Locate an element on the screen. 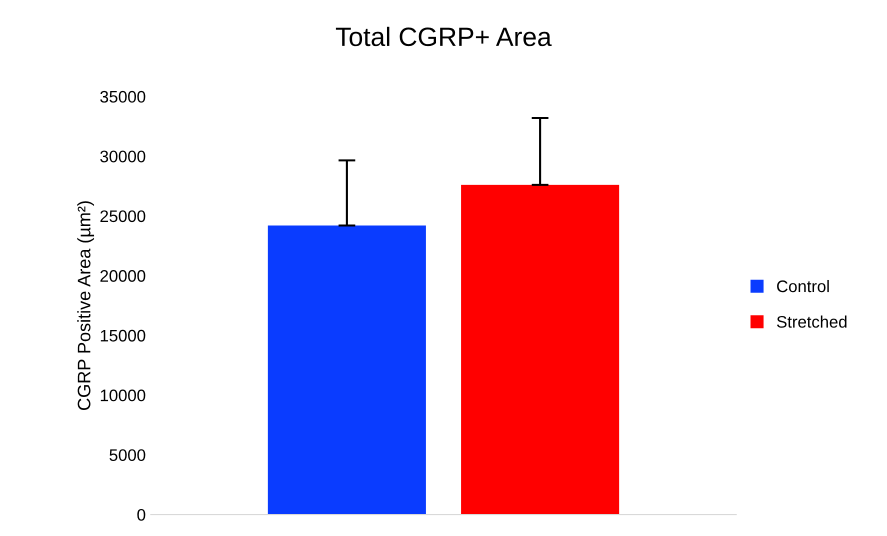 Image resolution: width=887 pixels, height=536 pixels. y-tick-label: 30000 is located at coordinates (123, 156).